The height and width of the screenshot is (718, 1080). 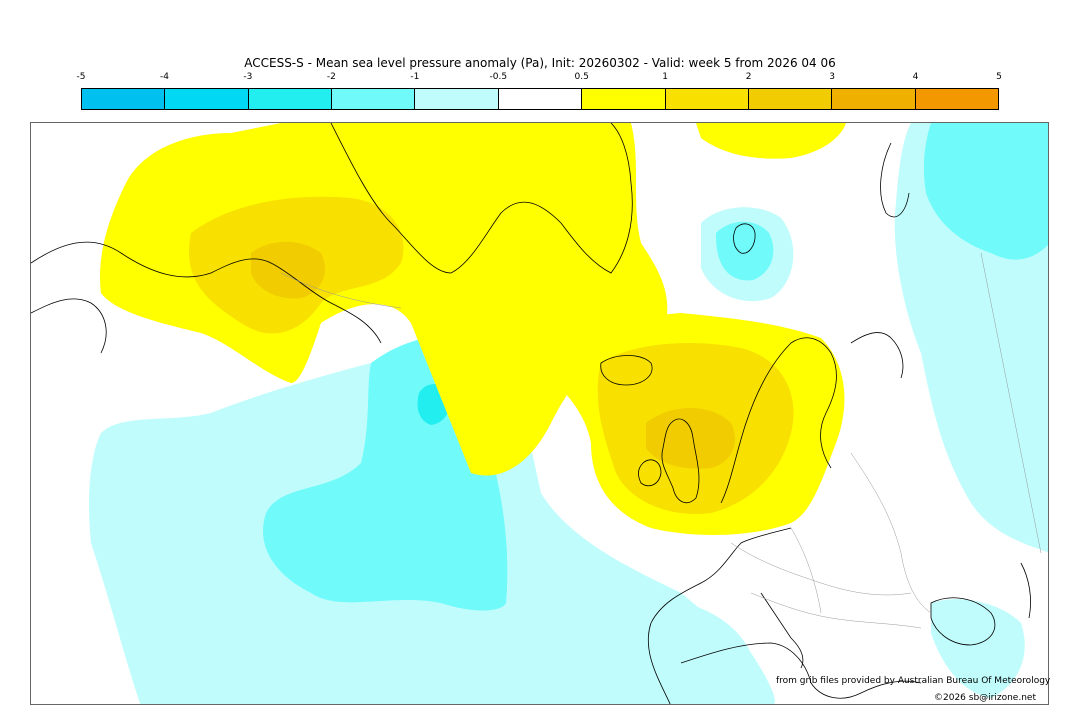 I want to click on coastline-europe-west, so click(x=719, y=615).